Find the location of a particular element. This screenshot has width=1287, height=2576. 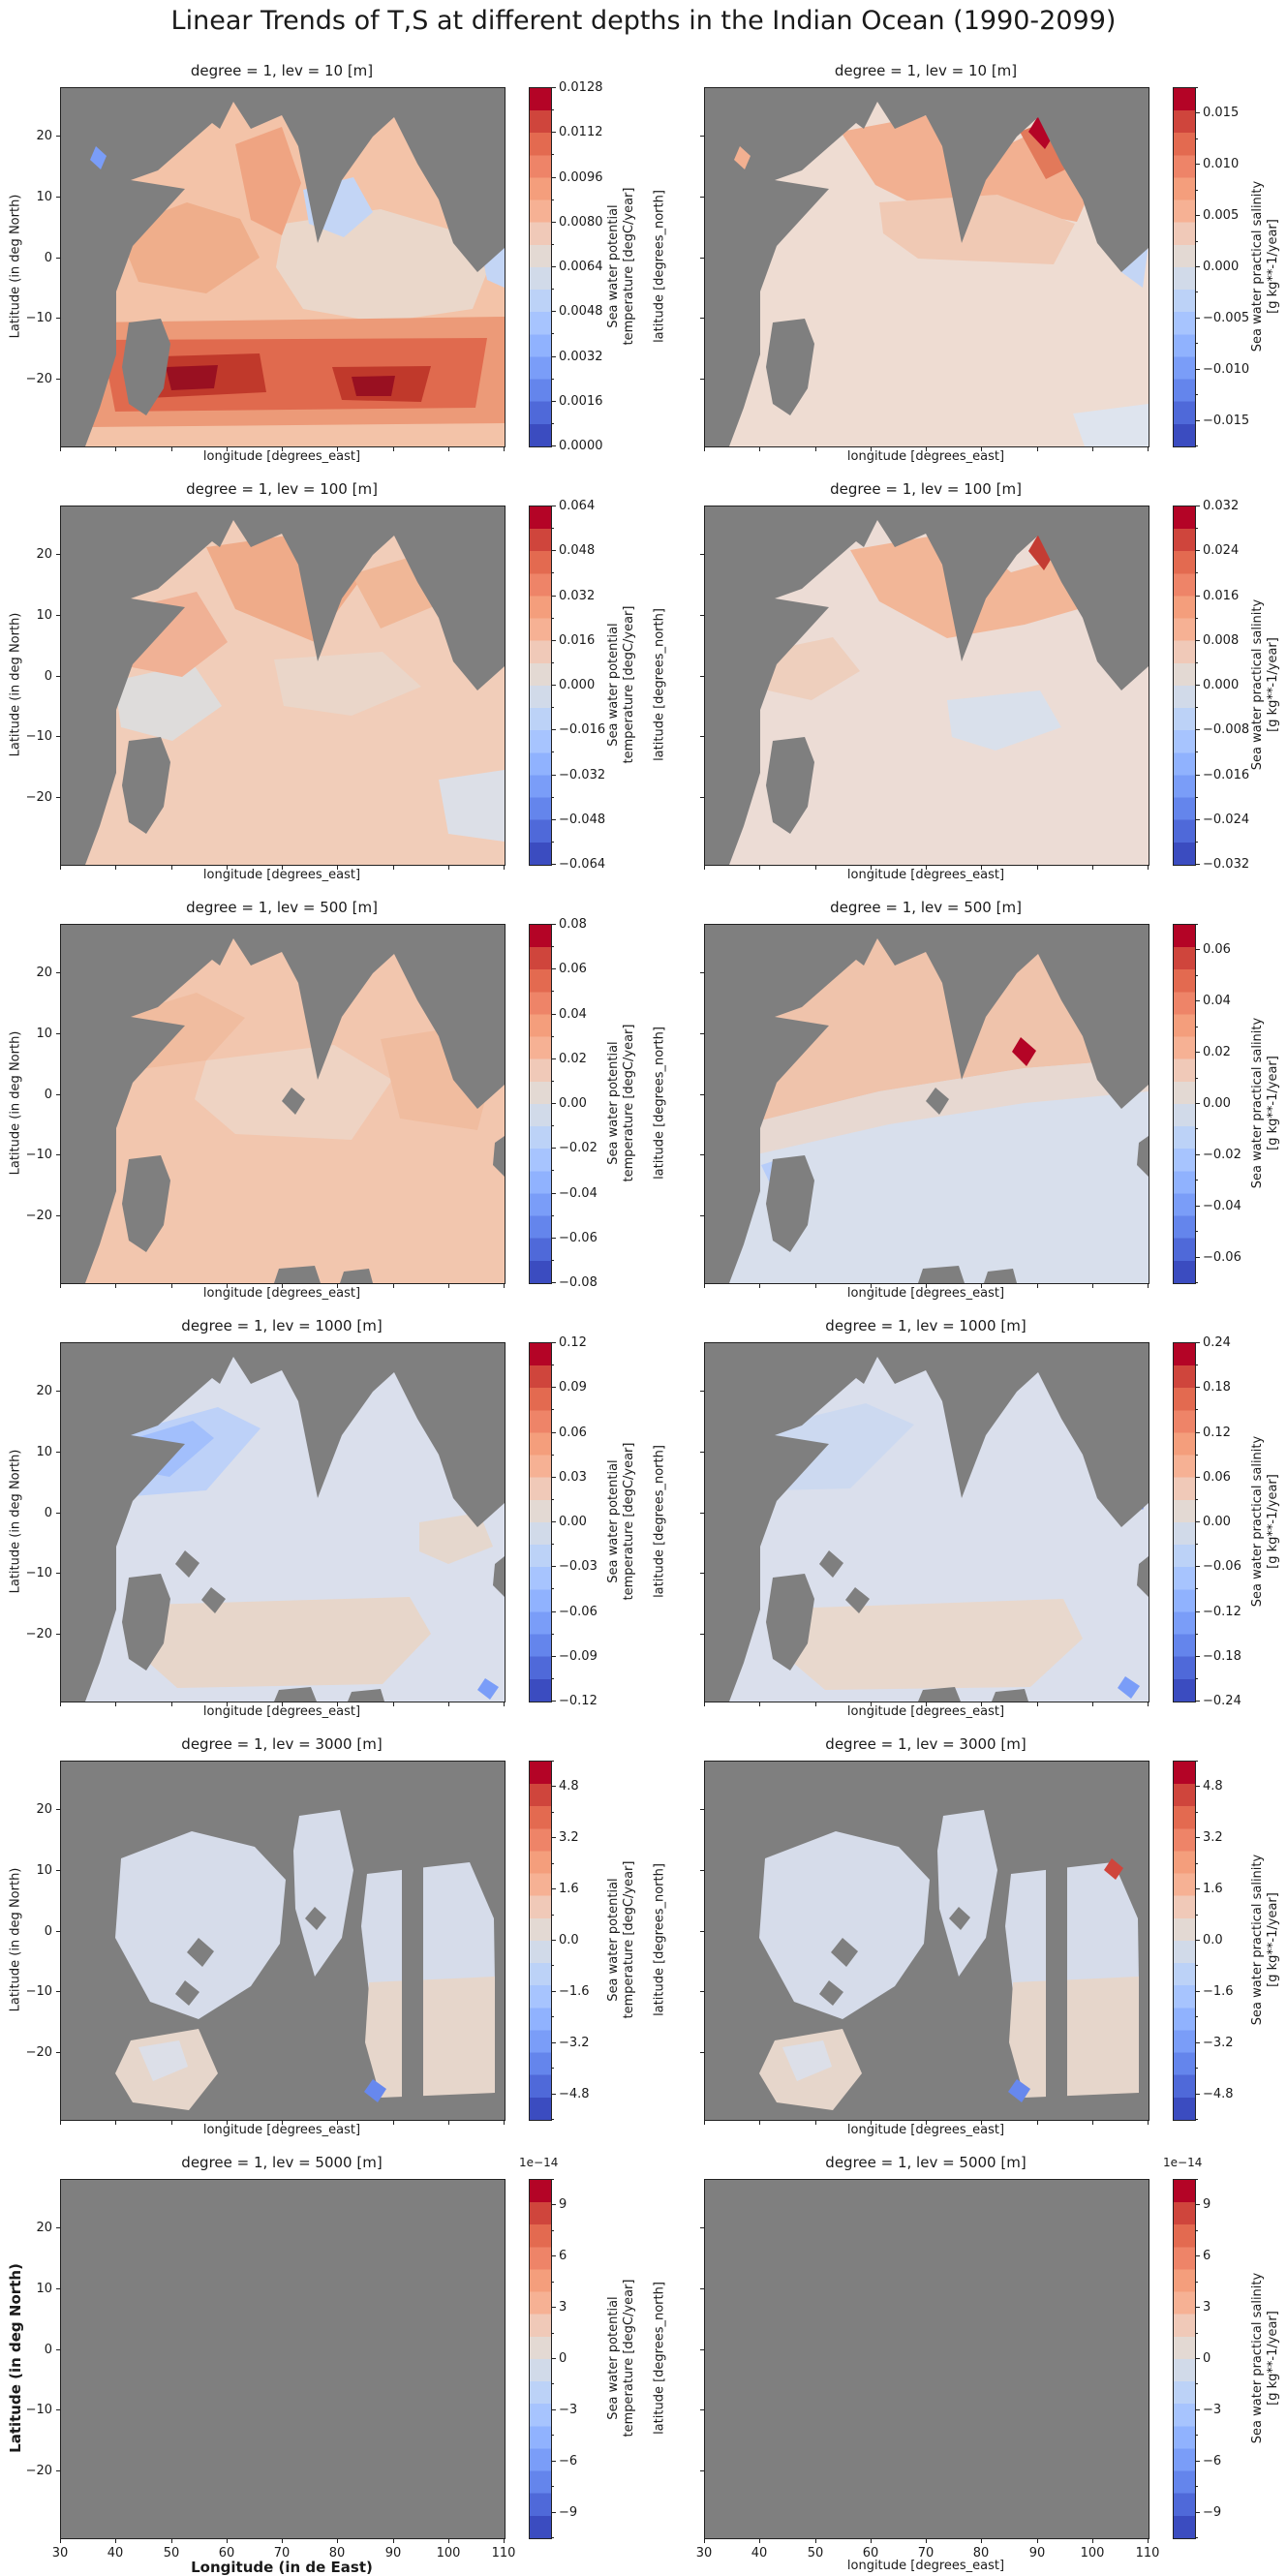

colorbar-tick-label: 0.008 is located at coordinates (1221, 640).